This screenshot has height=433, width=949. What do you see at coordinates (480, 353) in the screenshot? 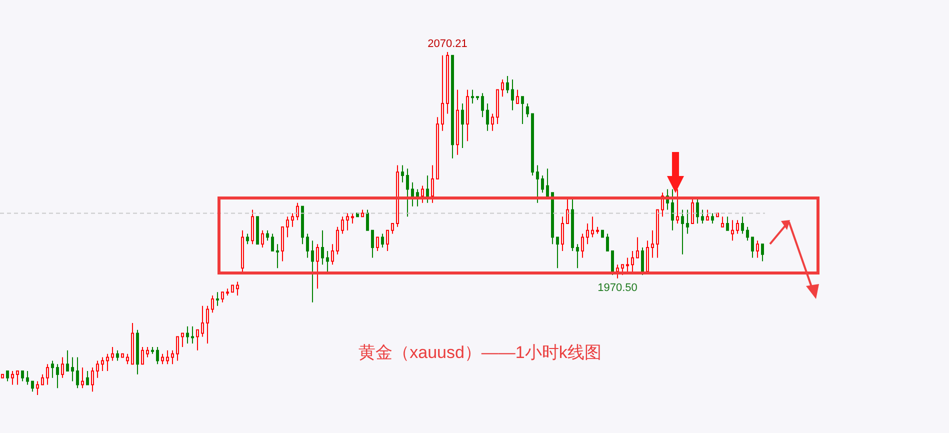
I see `text: 黄金（xauusd）——1小时k线图` at bounding box center [480, 353].